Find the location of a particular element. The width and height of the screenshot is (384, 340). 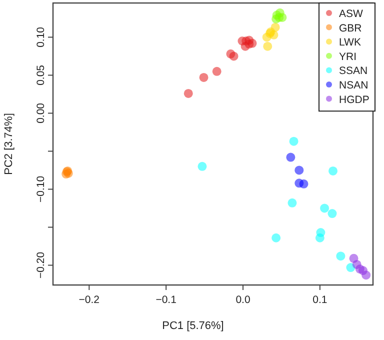

y-tick-label: −0.10 is located at coordinates (41, 189).